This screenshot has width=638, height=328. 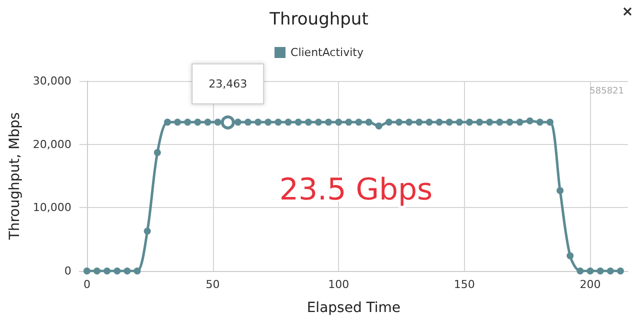 What do you see at coordinates (318, 20) in the screenshot?
I see `chart-title: Throughput` at bounding box center [318, 20].